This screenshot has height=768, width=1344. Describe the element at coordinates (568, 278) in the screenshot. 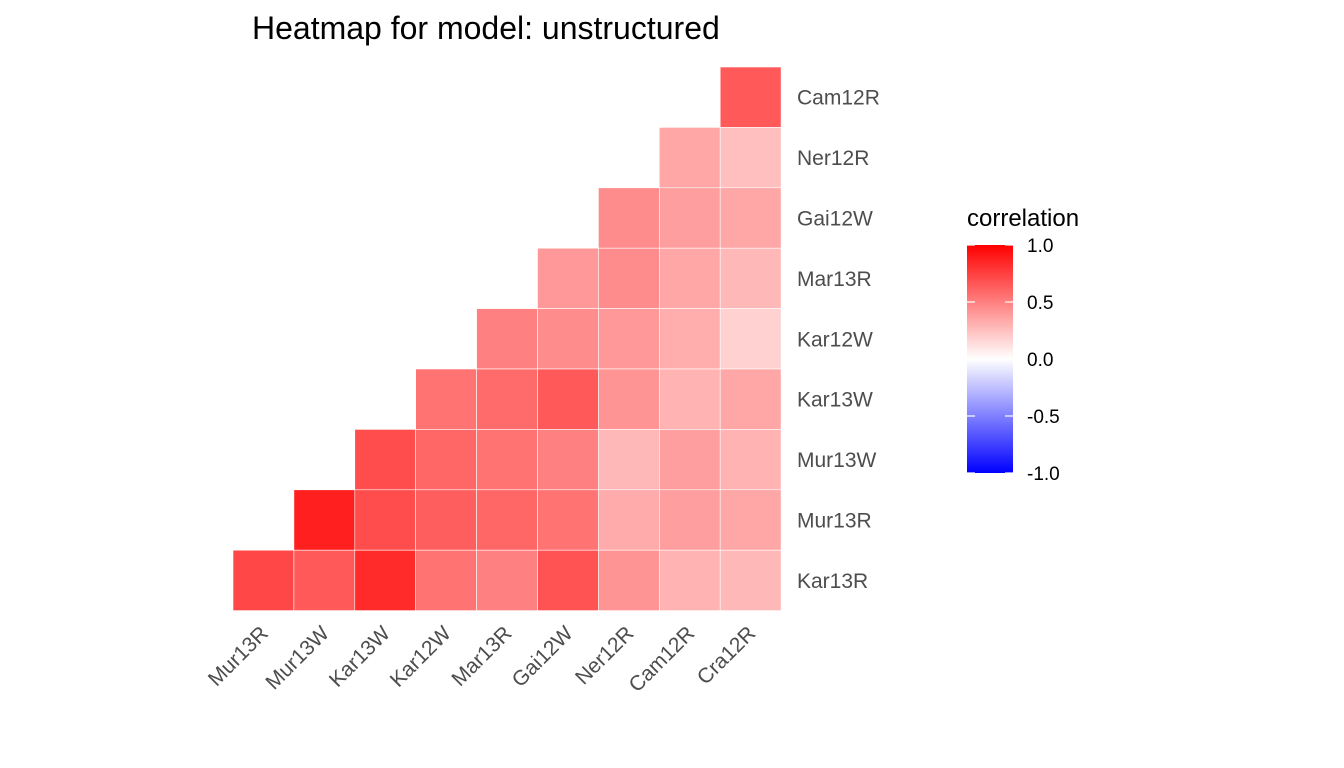

I see `heatmap-cell-mar13r-gai12w` at that location.